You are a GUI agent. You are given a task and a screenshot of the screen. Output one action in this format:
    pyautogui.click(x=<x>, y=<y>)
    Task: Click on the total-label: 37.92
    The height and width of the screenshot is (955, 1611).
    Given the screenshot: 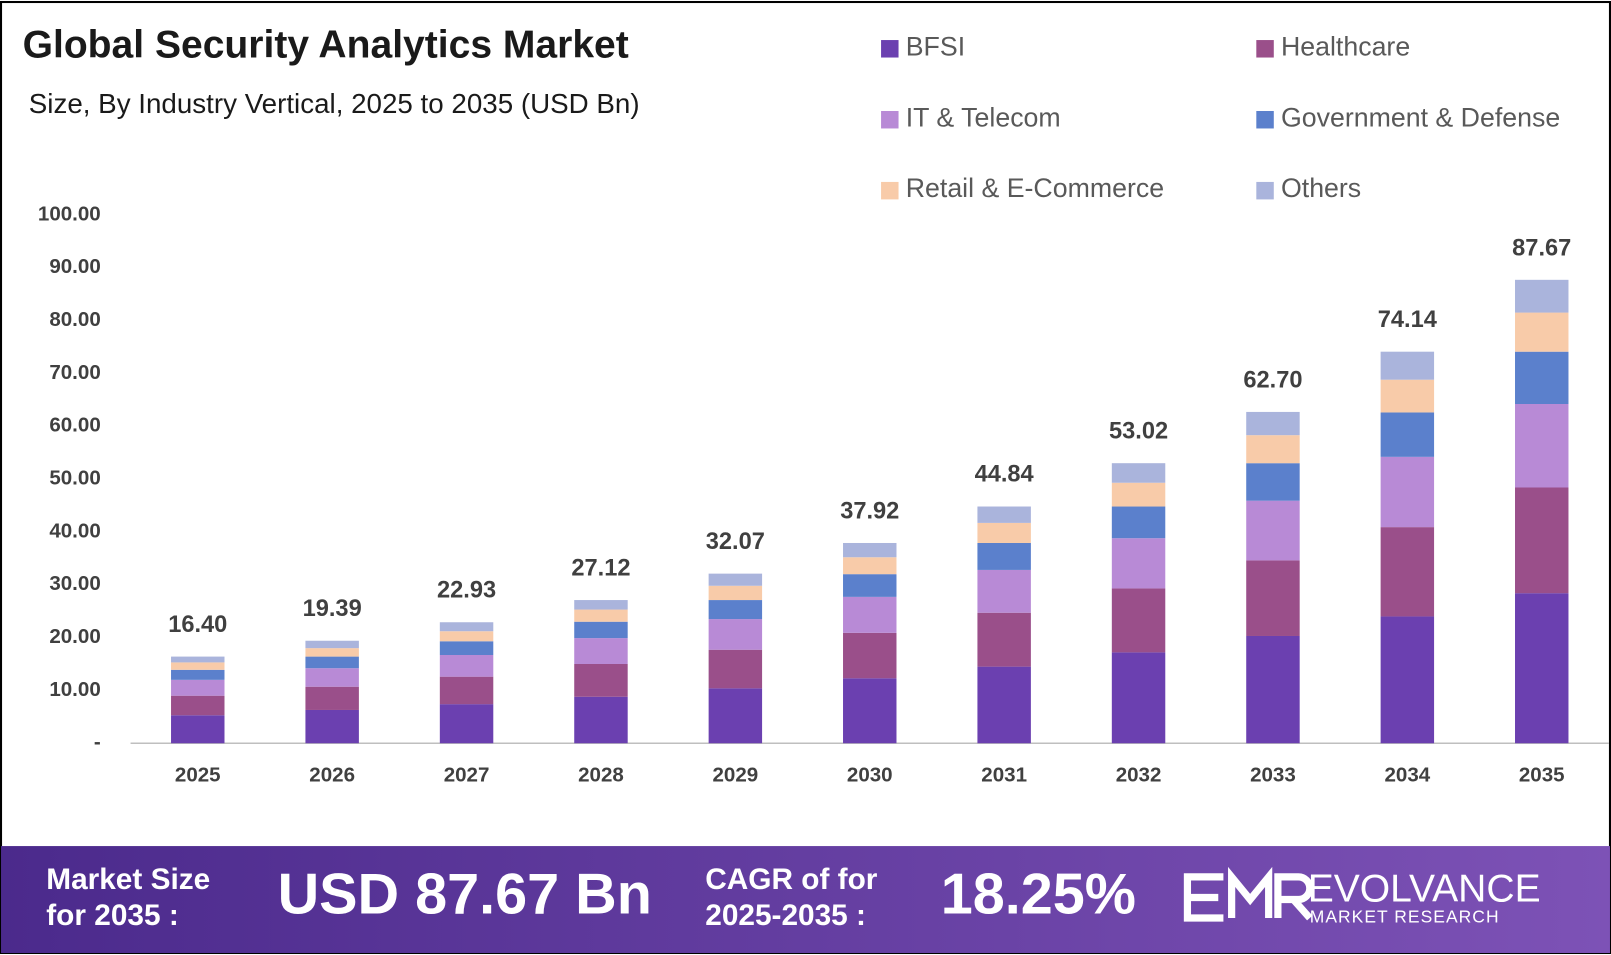 What is the action you would take?
    pyautogui.click(x=869, y=511)
    